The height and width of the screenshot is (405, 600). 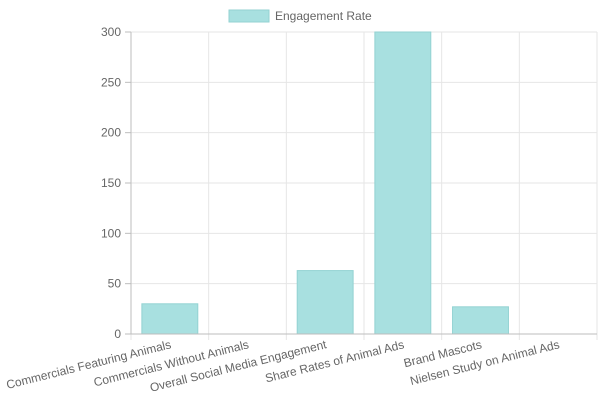 I want to click on legend: Engagement Rate, so click(x=300, y=16).